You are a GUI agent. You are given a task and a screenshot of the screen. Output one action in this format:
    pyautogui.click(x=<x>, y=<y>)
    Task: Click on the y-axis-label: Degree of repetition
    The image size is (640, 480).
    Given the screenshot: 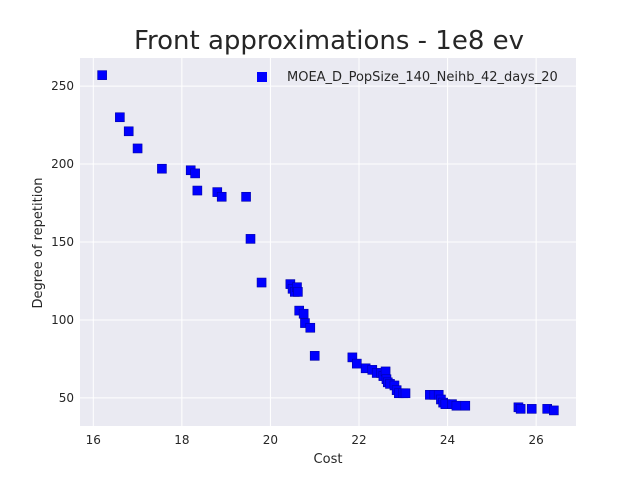 What is the action you would take?
    pyautogui.click(x=38, y=242)
    